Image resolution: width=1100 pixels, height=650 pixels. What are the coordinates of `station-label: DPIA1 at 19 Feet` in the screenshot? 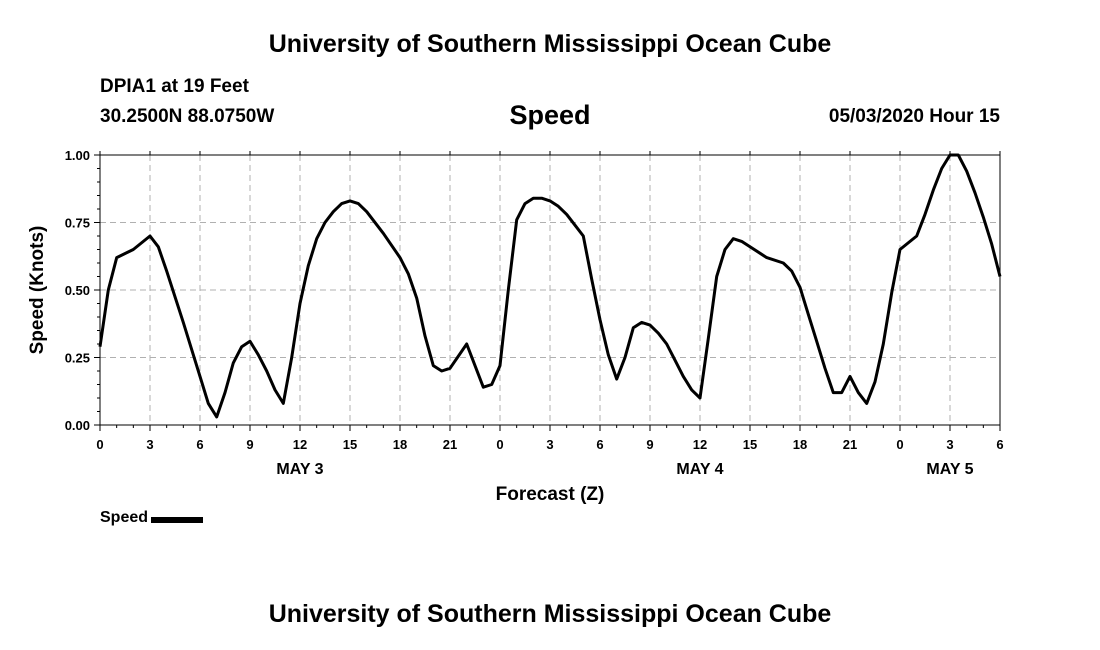 It's located at (174, 86).